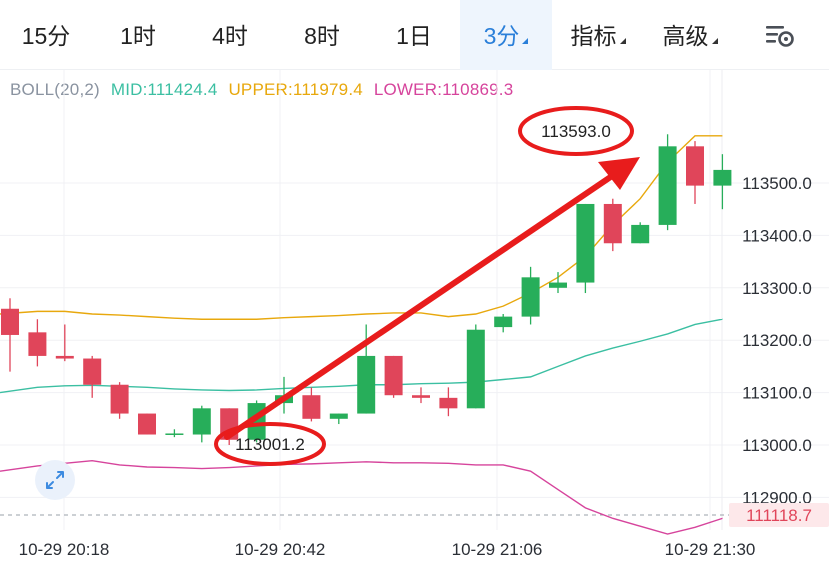 This screenshot has height=565, width=829. What do you see at coordinates (777, 445) in the screenshot?
I see `price-tick-label: 113000.0` at bounding box center [777, 445].